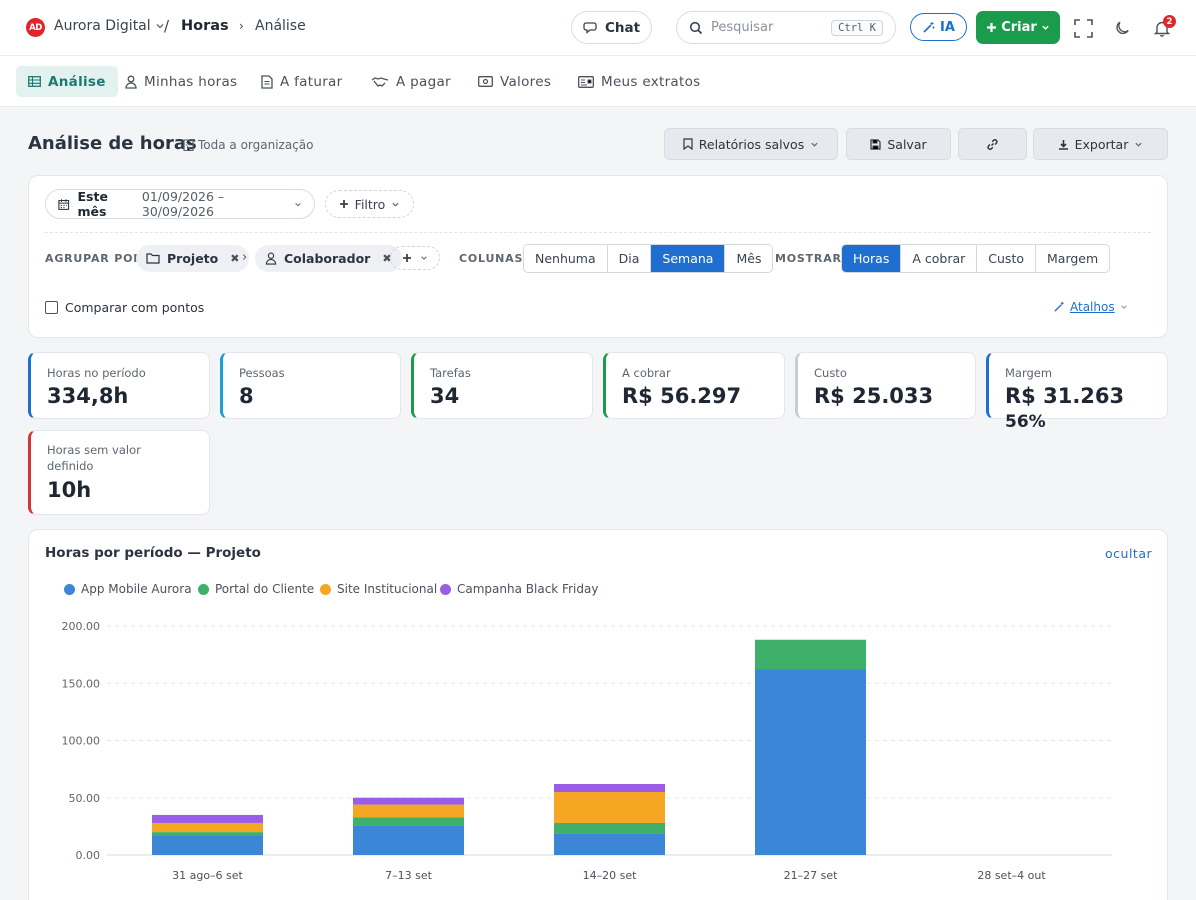 The height and width of the screenshot is (900, 1196). Describe the element at coordinates (1063, 144) in the screenshot. I see `download-icon` at that location.